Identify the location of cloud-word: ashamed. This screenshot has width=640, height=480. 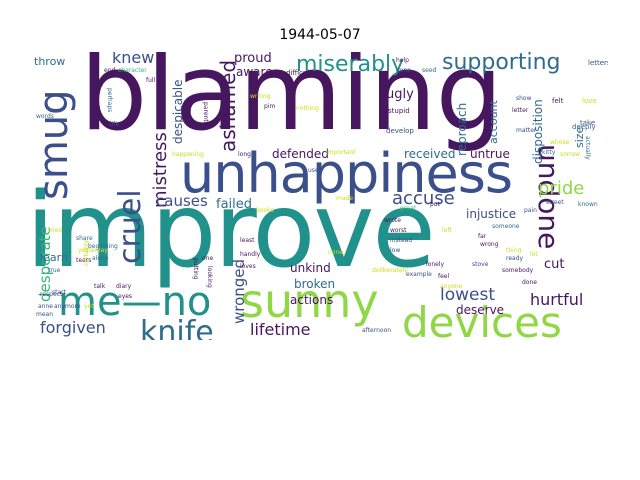
(228, 105).